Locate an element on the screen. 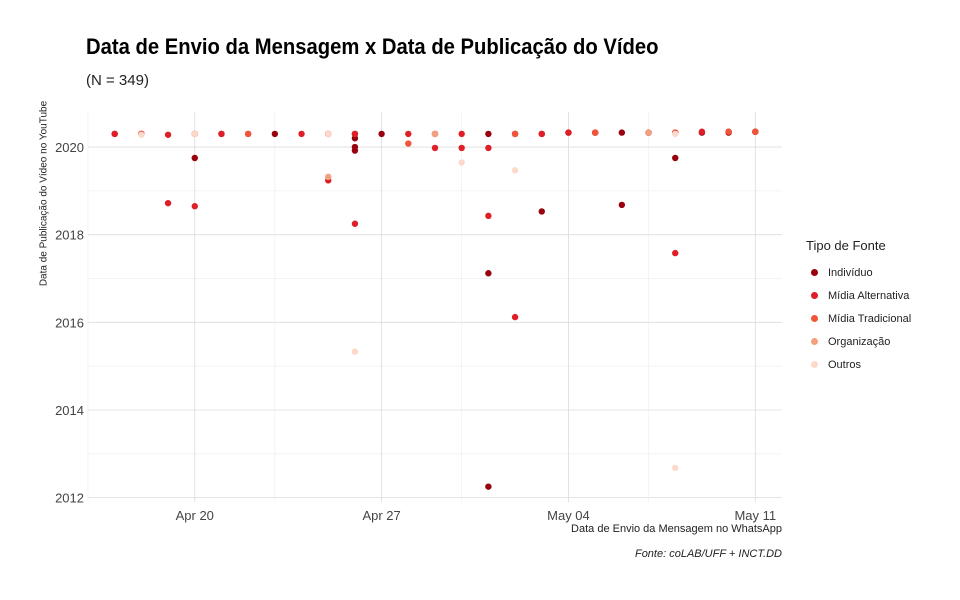 The height and width of the screenshot is (600, 960). y-tick-labels: 2012 2014 2016 2018 2020 is located at coordinates (69, 323).